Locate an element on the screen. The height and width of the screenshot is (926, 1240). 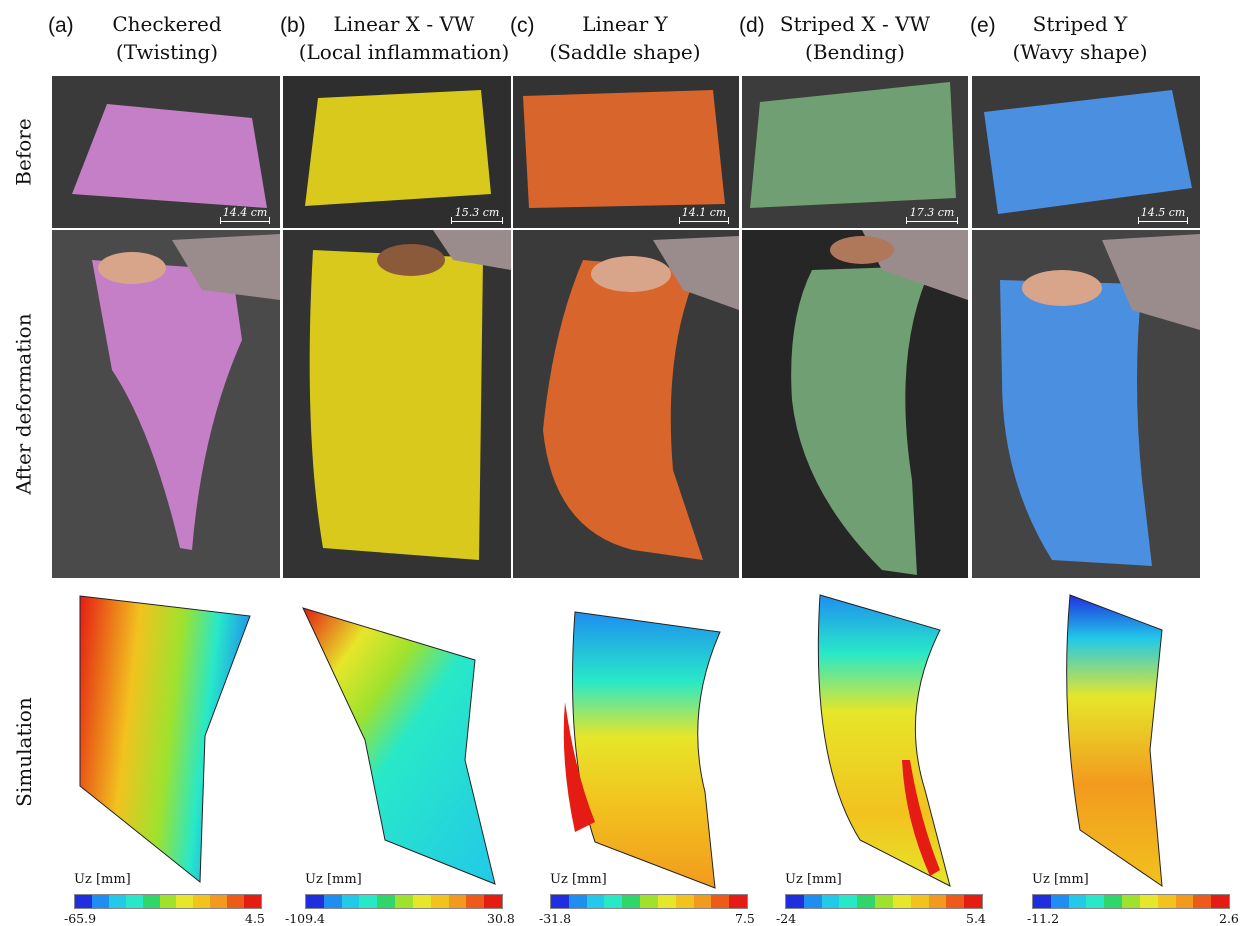
column-c-title-line1: Linear Y is located at coordinates (625, 24).